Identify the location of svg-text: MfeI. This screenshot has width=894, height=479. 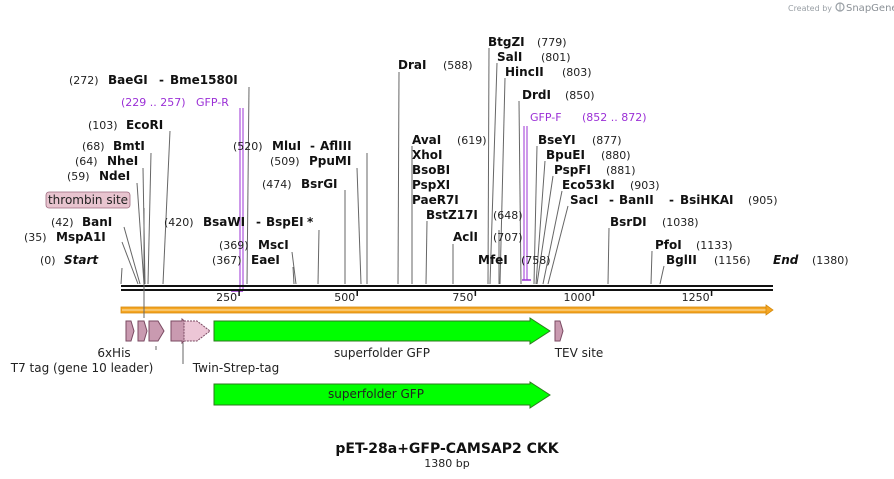
(493, 260).